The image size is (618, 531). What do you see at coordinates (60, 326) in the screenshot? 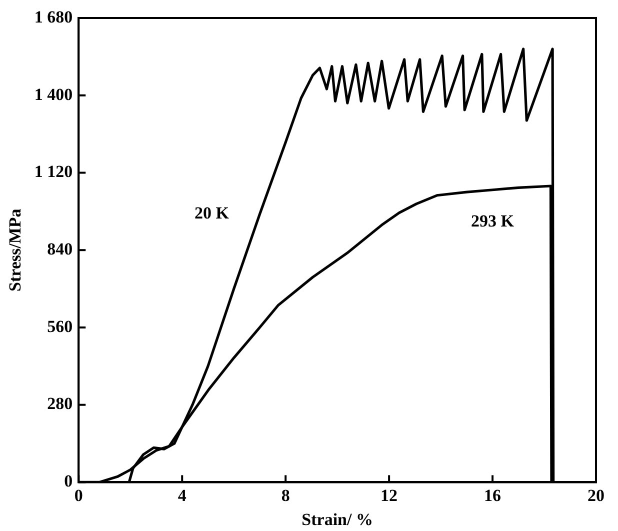
I see `y-tick-label: 560` at bounding box center [60, 326].